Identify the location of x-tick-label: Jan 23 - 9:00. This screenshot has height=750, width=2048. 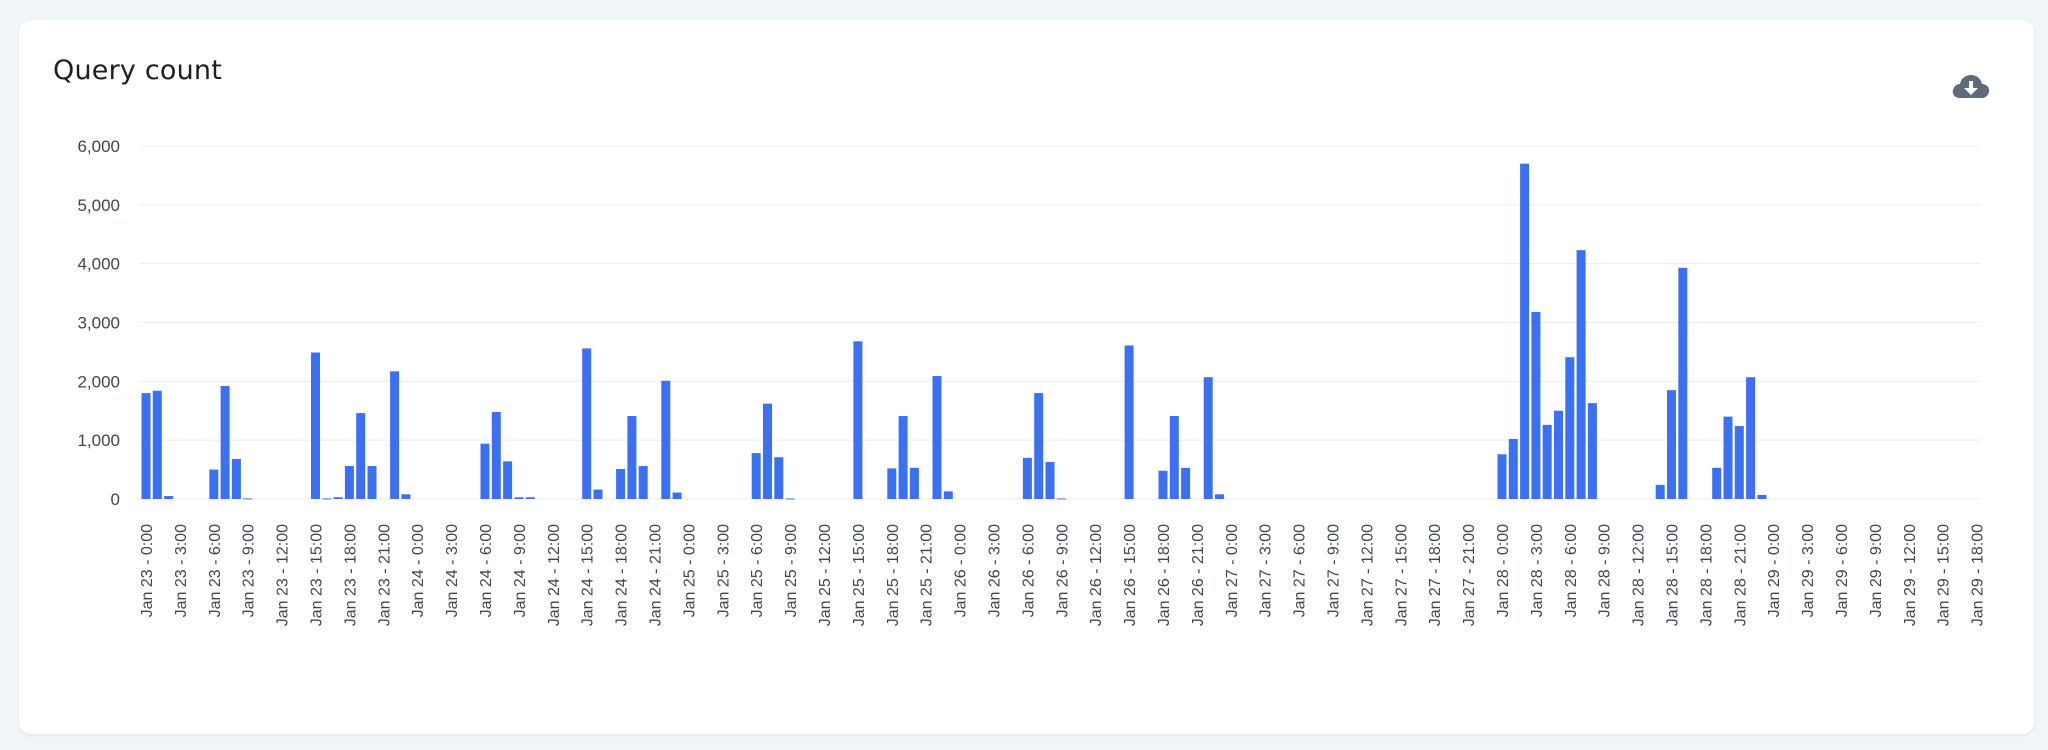
(249, 571).